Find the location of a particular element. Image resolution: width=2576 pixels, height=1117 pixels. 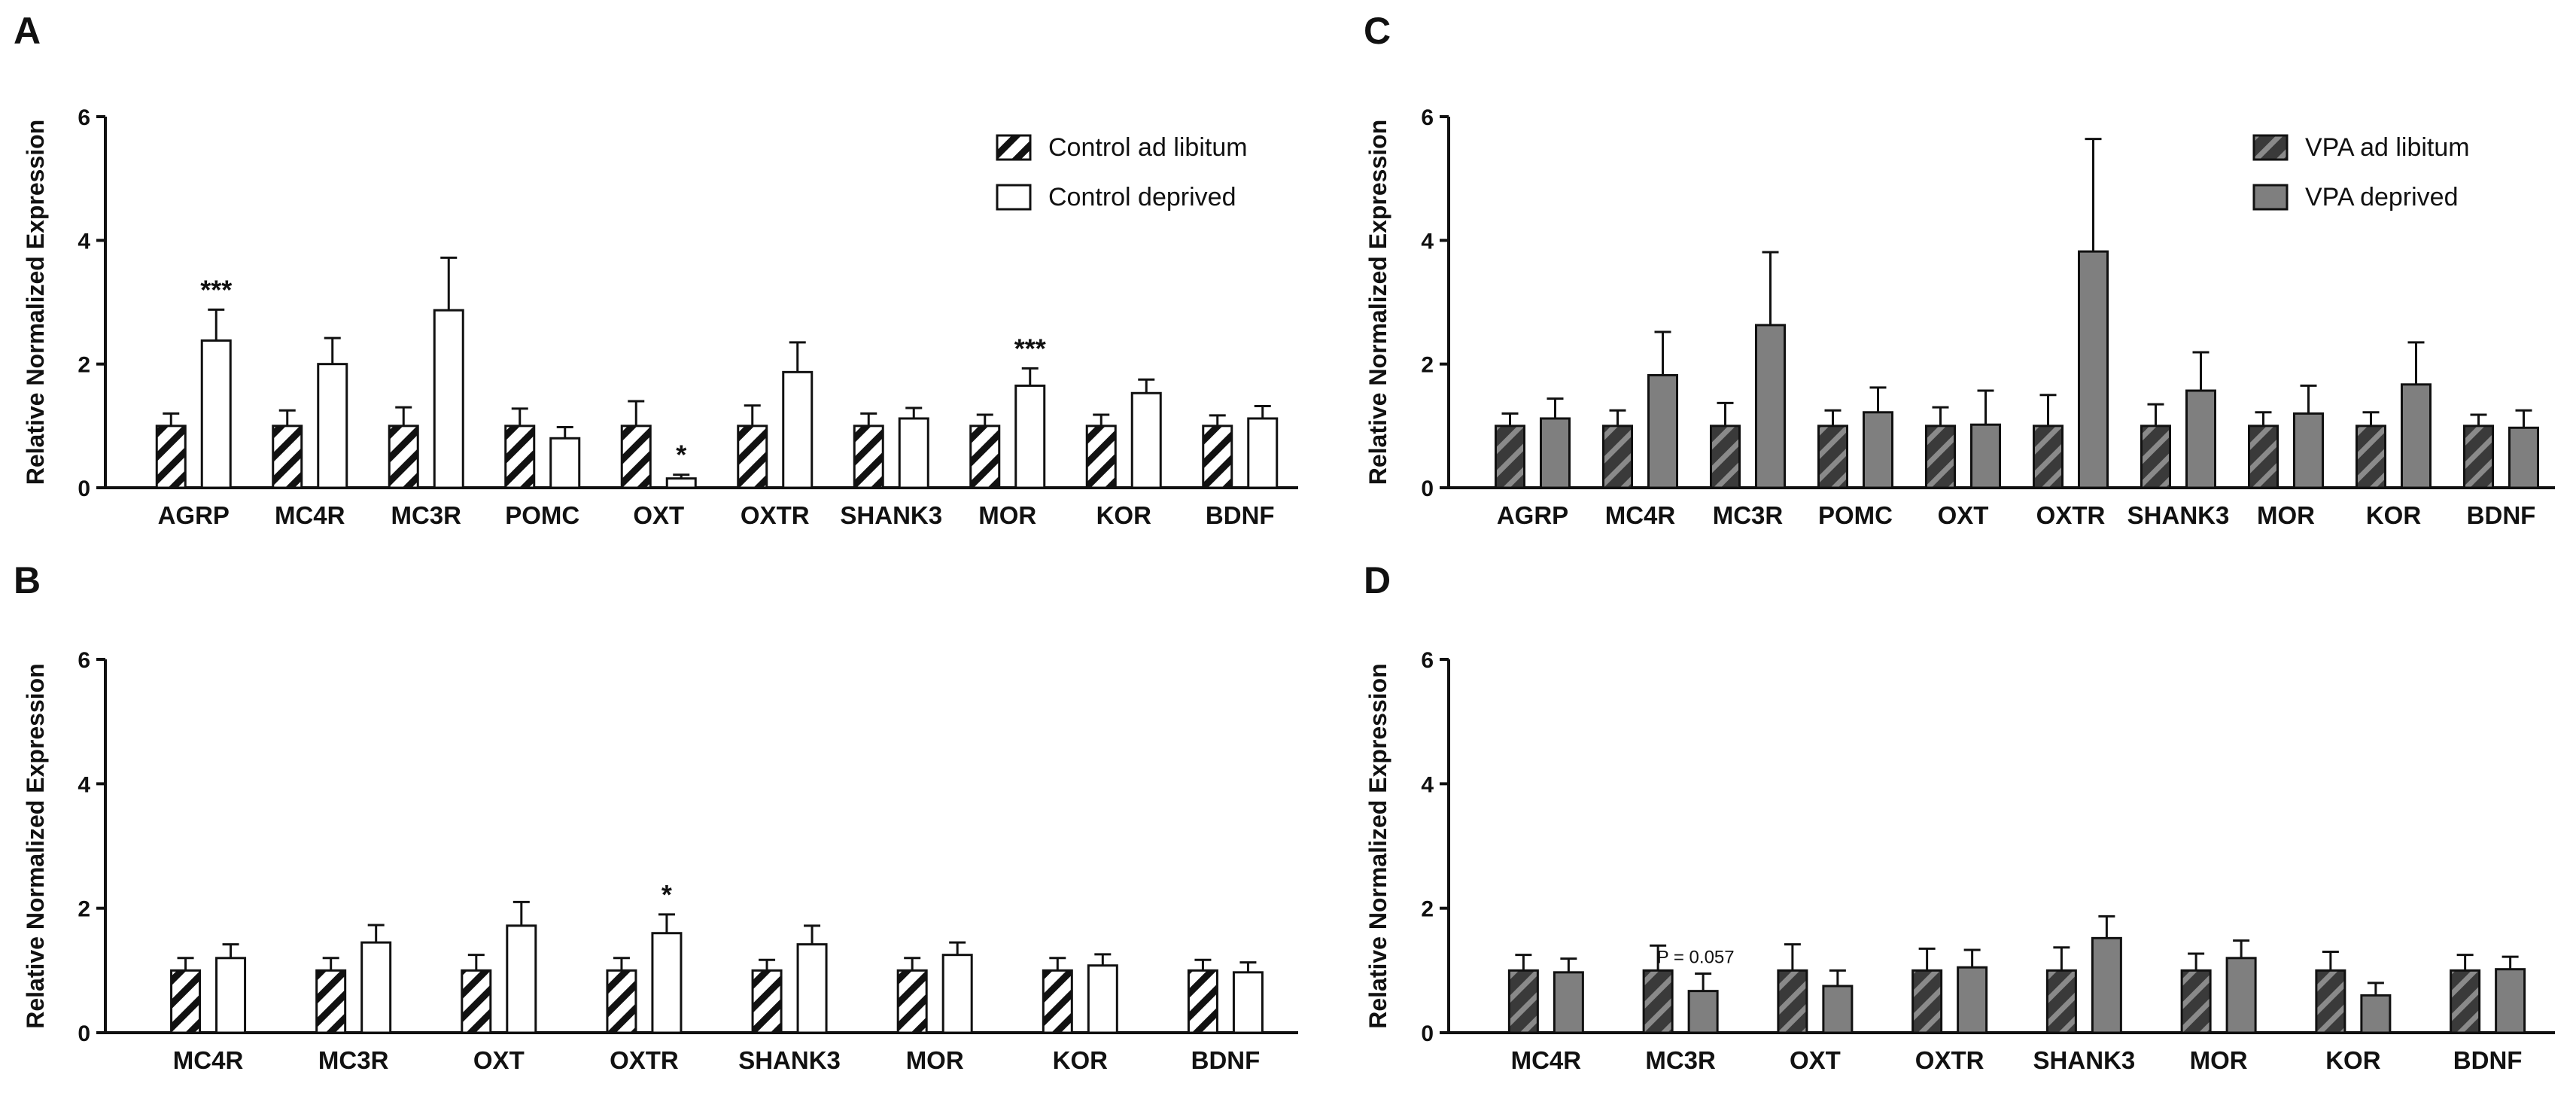

significance-marker: * is located at coordinates (681, 455).